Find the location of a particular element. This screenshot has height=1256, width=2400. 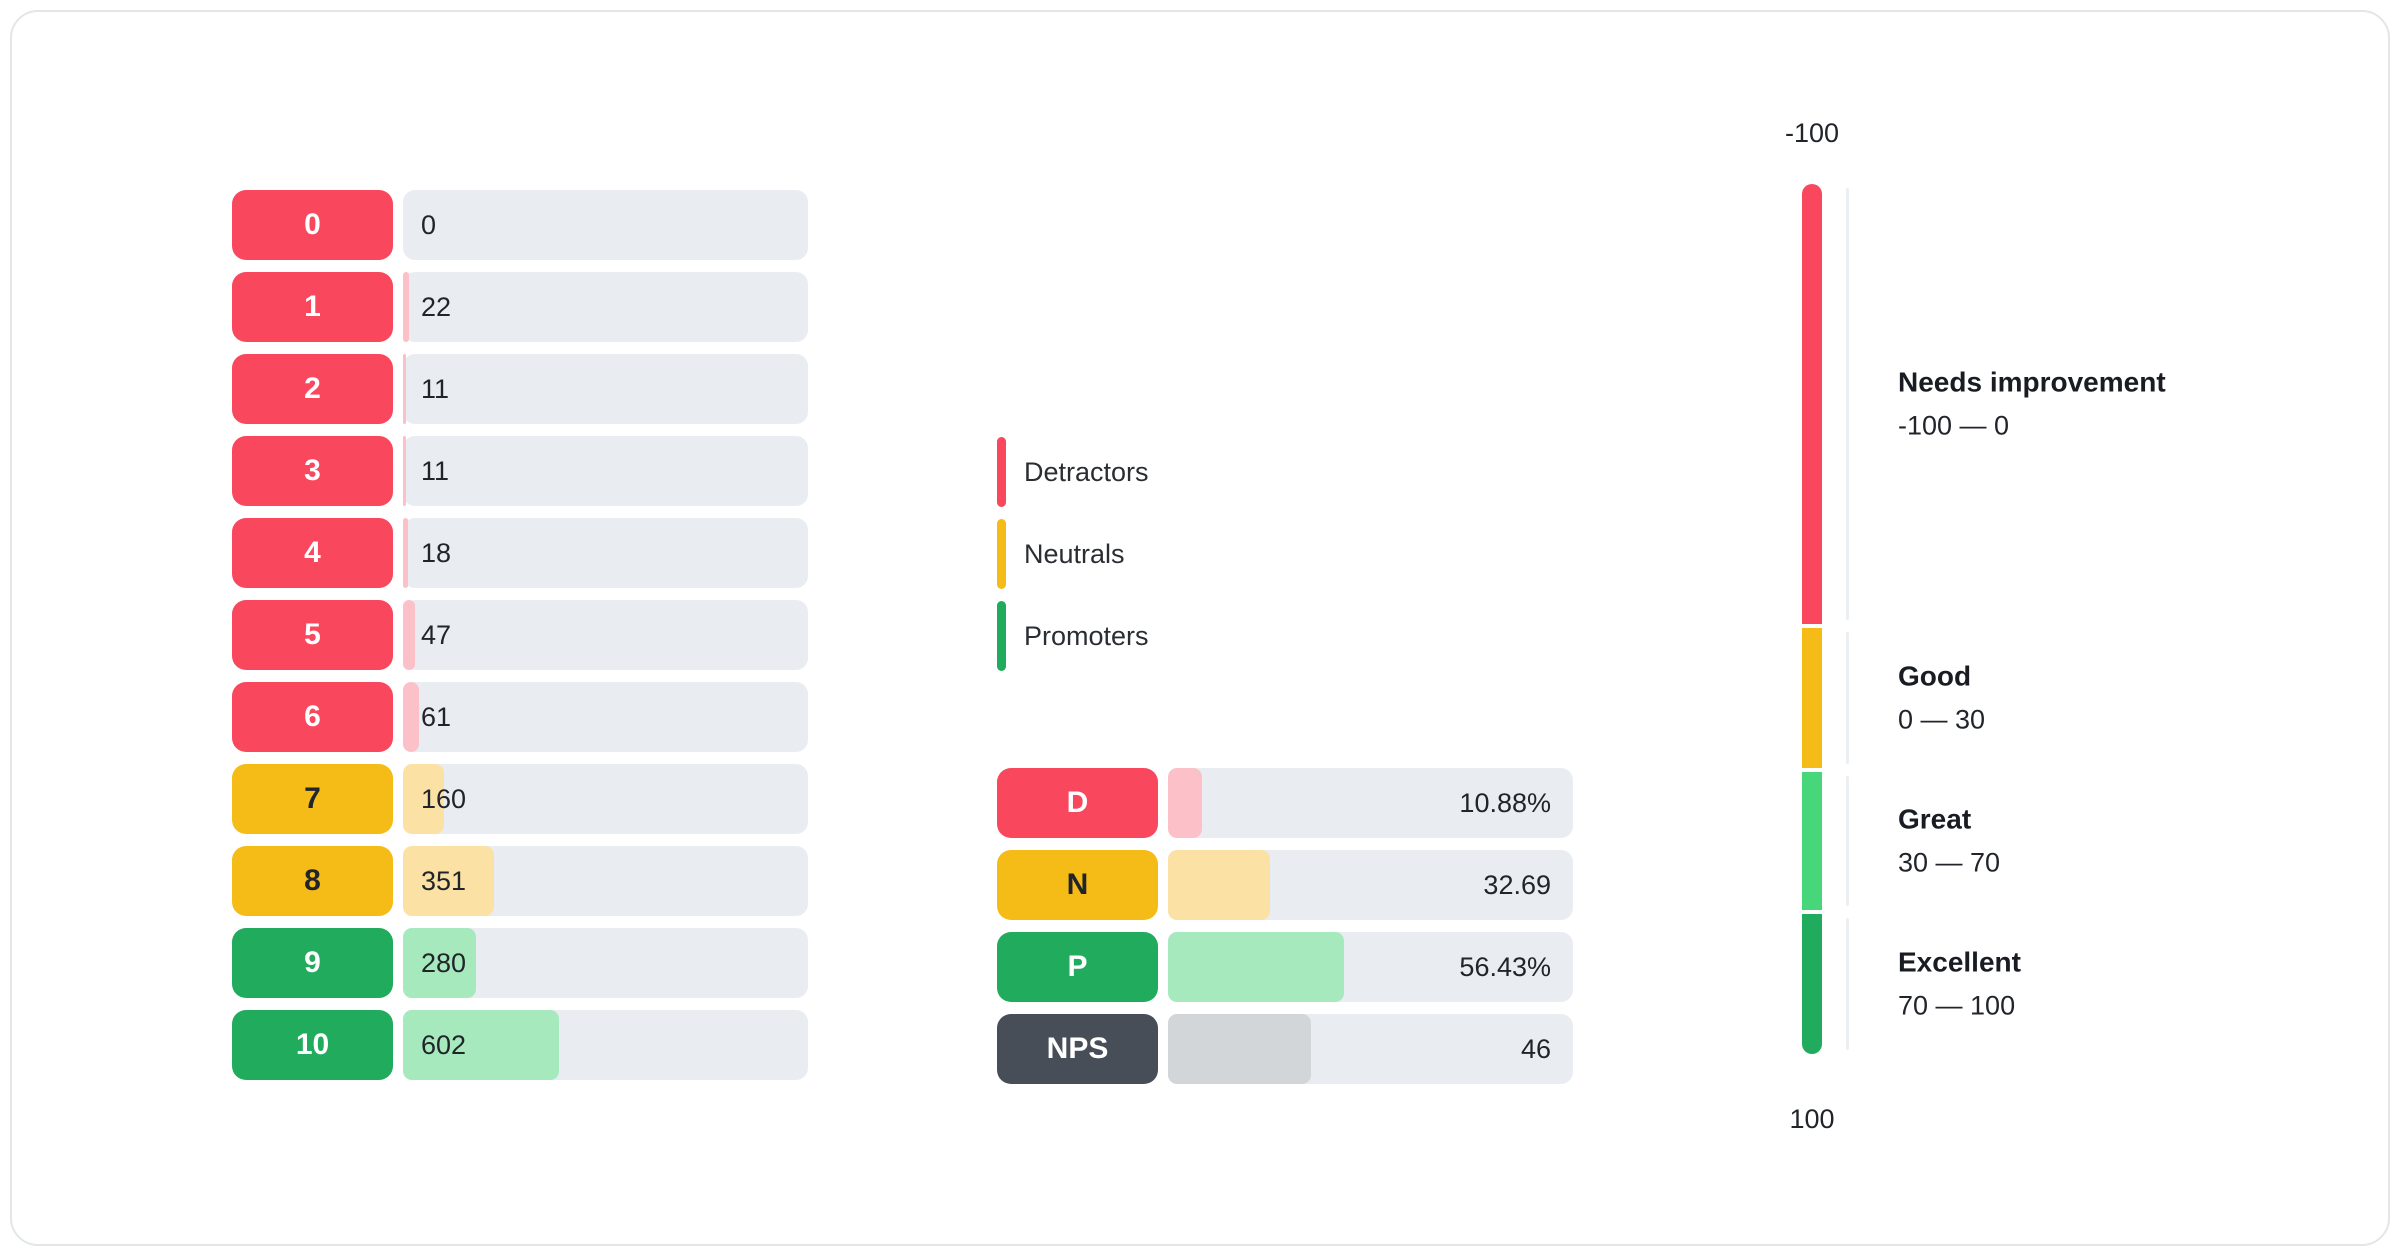

bar-value: 0 is located at coordinates (429, 224).